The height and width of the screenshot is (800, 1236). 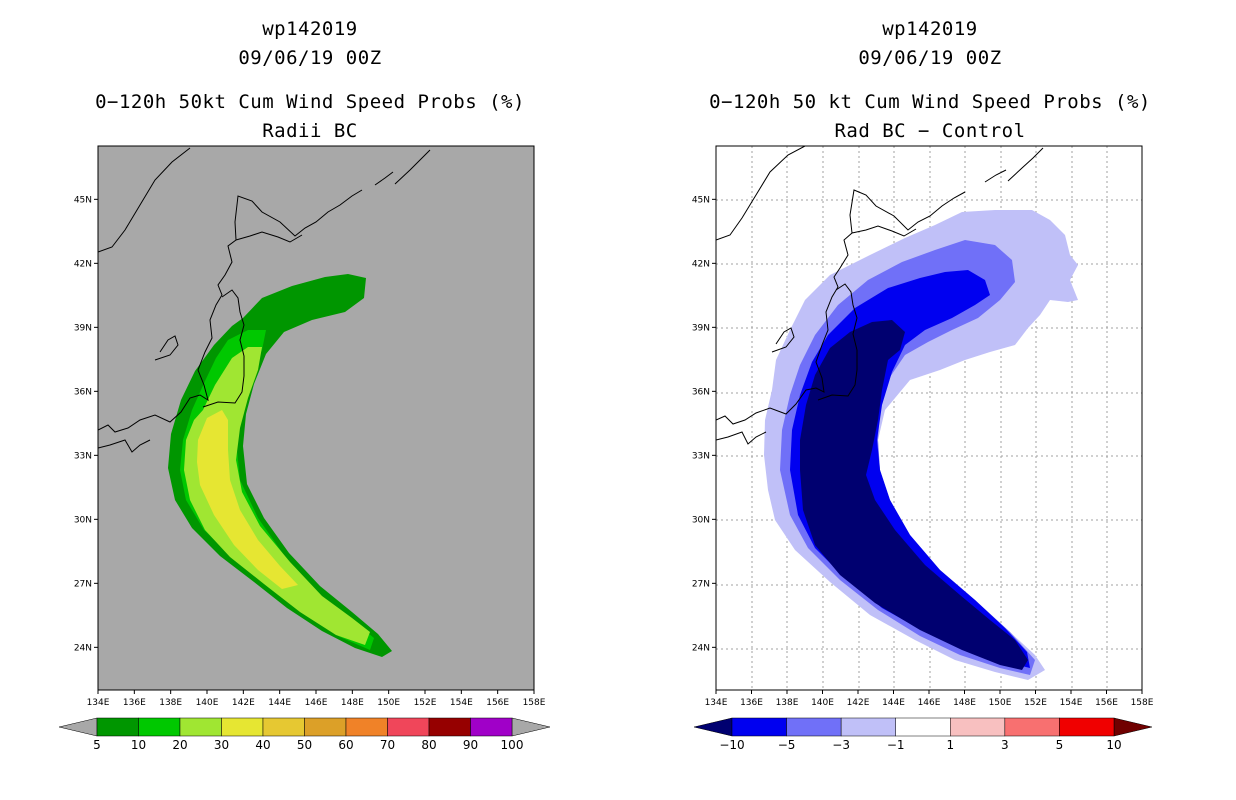 What do you see at coordinates (428, 745) in the screenshot?
I see `colorbar-label: 80` at bounding box center [428, 745].